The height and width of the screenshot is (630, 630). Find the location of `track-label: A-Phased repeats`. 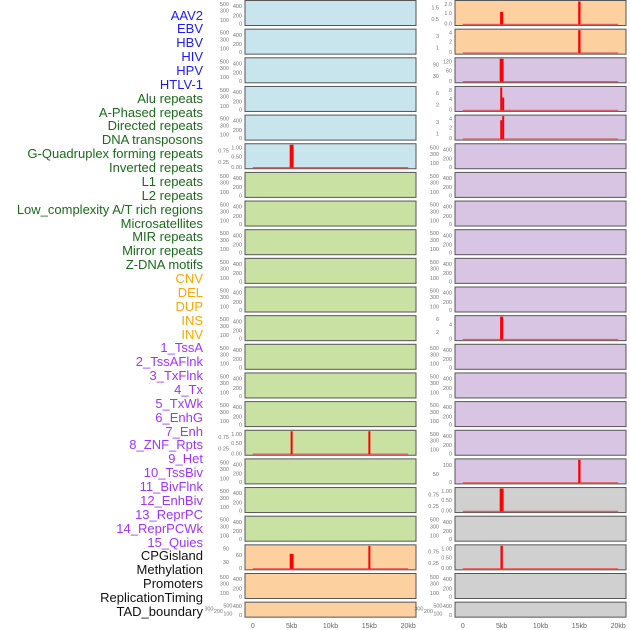

track-label: A-Phased repeats is located at coordinates (150, 112).